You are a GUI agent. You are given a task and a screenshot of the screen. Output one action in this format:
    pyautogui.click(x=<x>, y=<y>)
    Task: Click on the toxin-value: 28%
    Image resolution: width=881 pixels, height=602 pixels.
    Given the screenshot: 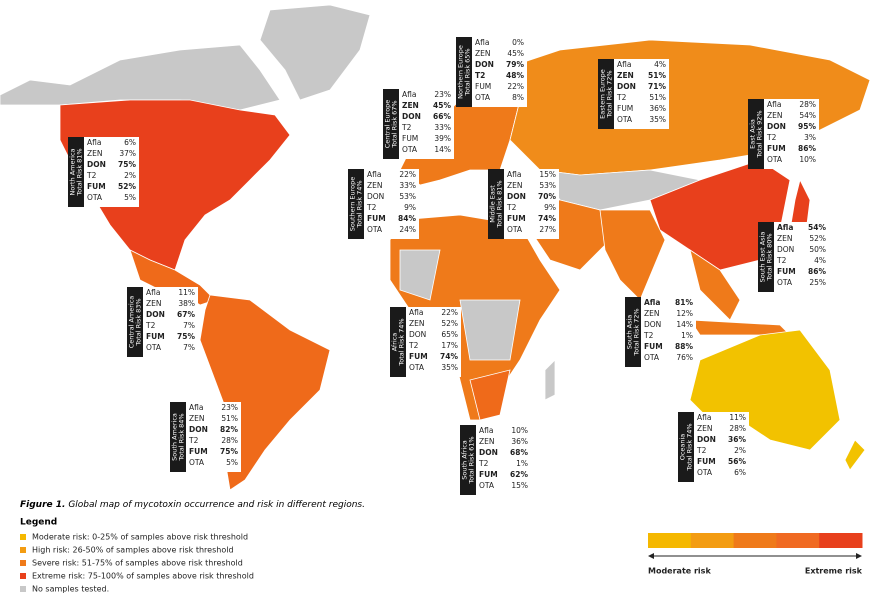 What is the action you would take?
    pyautogui.click(x=737, y=428)
    